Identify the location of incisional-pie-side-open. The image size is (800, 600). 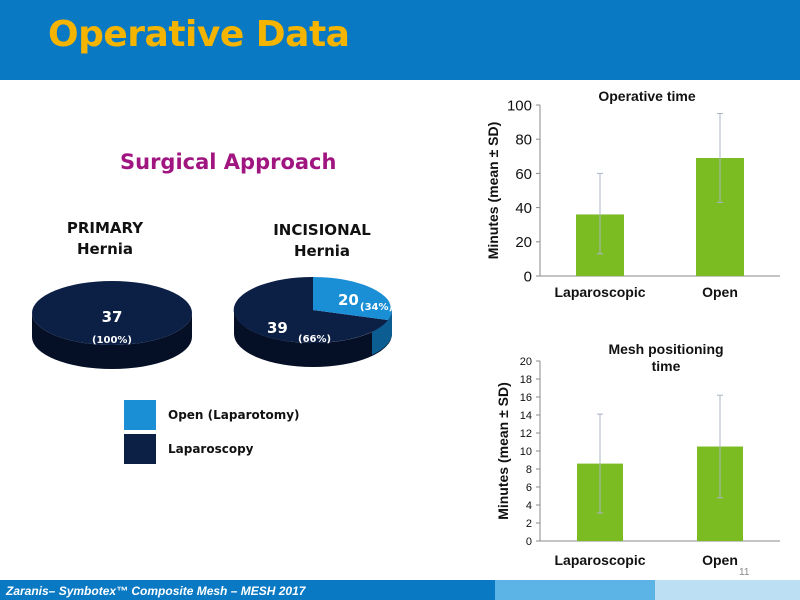
(382, 332).